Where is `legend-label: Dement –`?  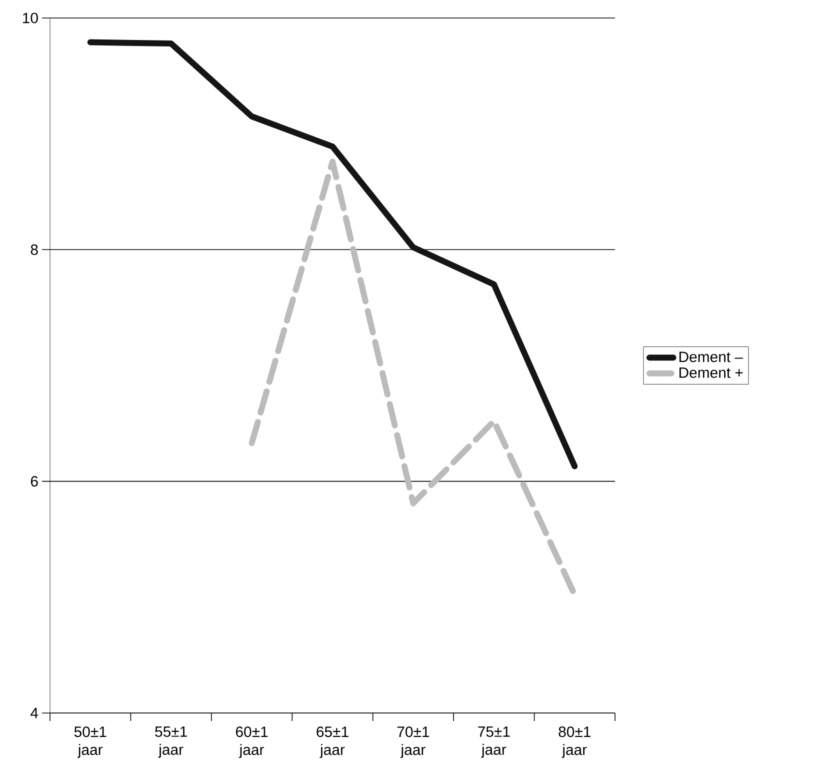
legend-label: Dement – is located at coordinates (711, 357).